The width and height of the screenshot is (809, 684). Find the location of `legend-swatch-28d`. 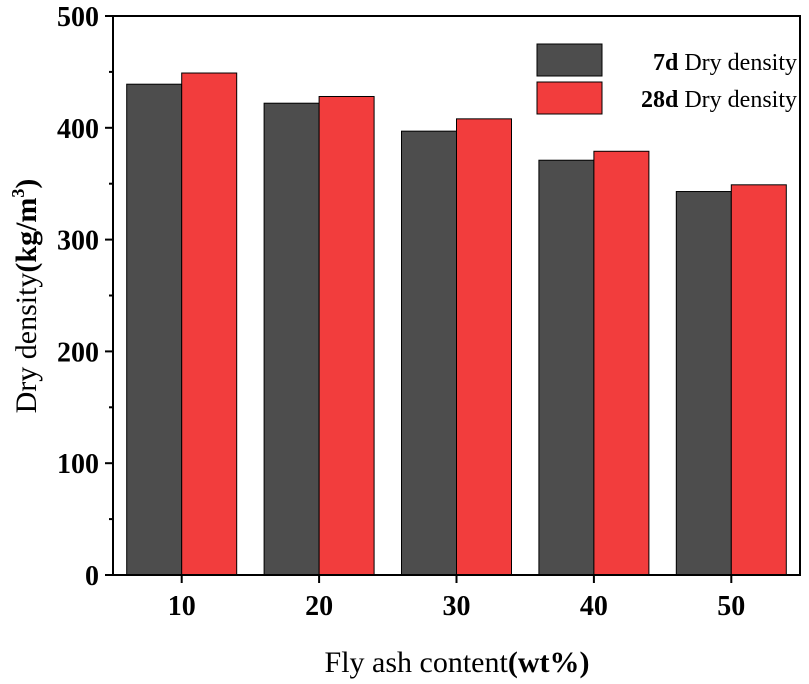

legend-swatch-28d is located at coordinates (569, 98).